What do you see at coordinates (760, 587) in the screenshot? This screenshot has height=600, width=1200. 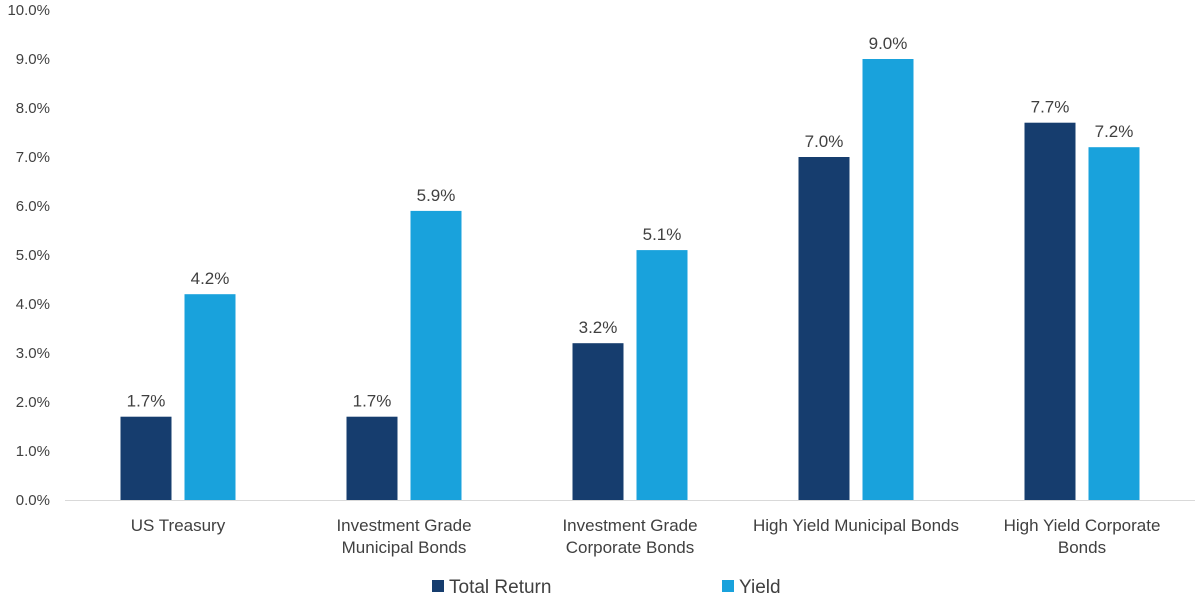 I see `legend-label-yield: Yield` at bounding box center [760, 587].